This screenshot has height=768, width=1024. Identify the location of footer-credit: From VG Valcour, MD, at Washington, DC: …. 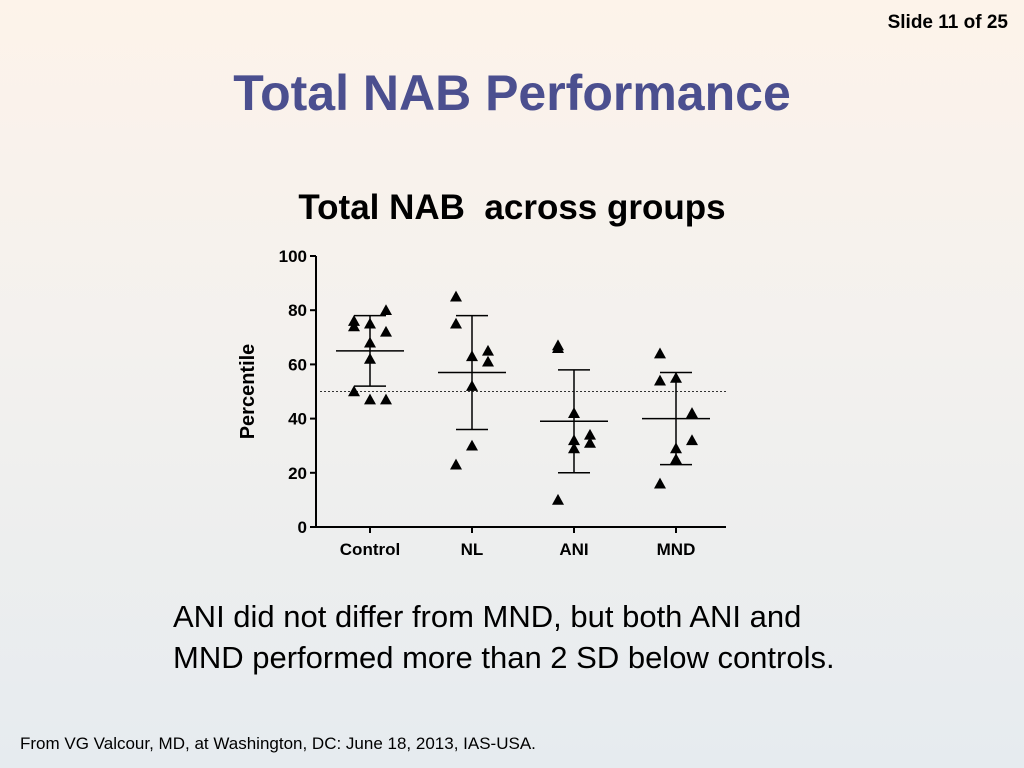
(278, 743).